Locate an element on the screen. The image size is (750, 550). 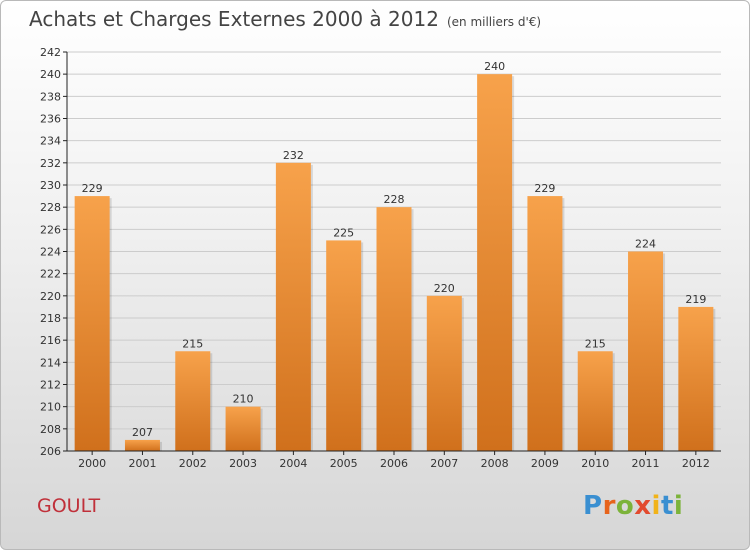
y-tick-label: 226 is located at coordinates (50, 229).